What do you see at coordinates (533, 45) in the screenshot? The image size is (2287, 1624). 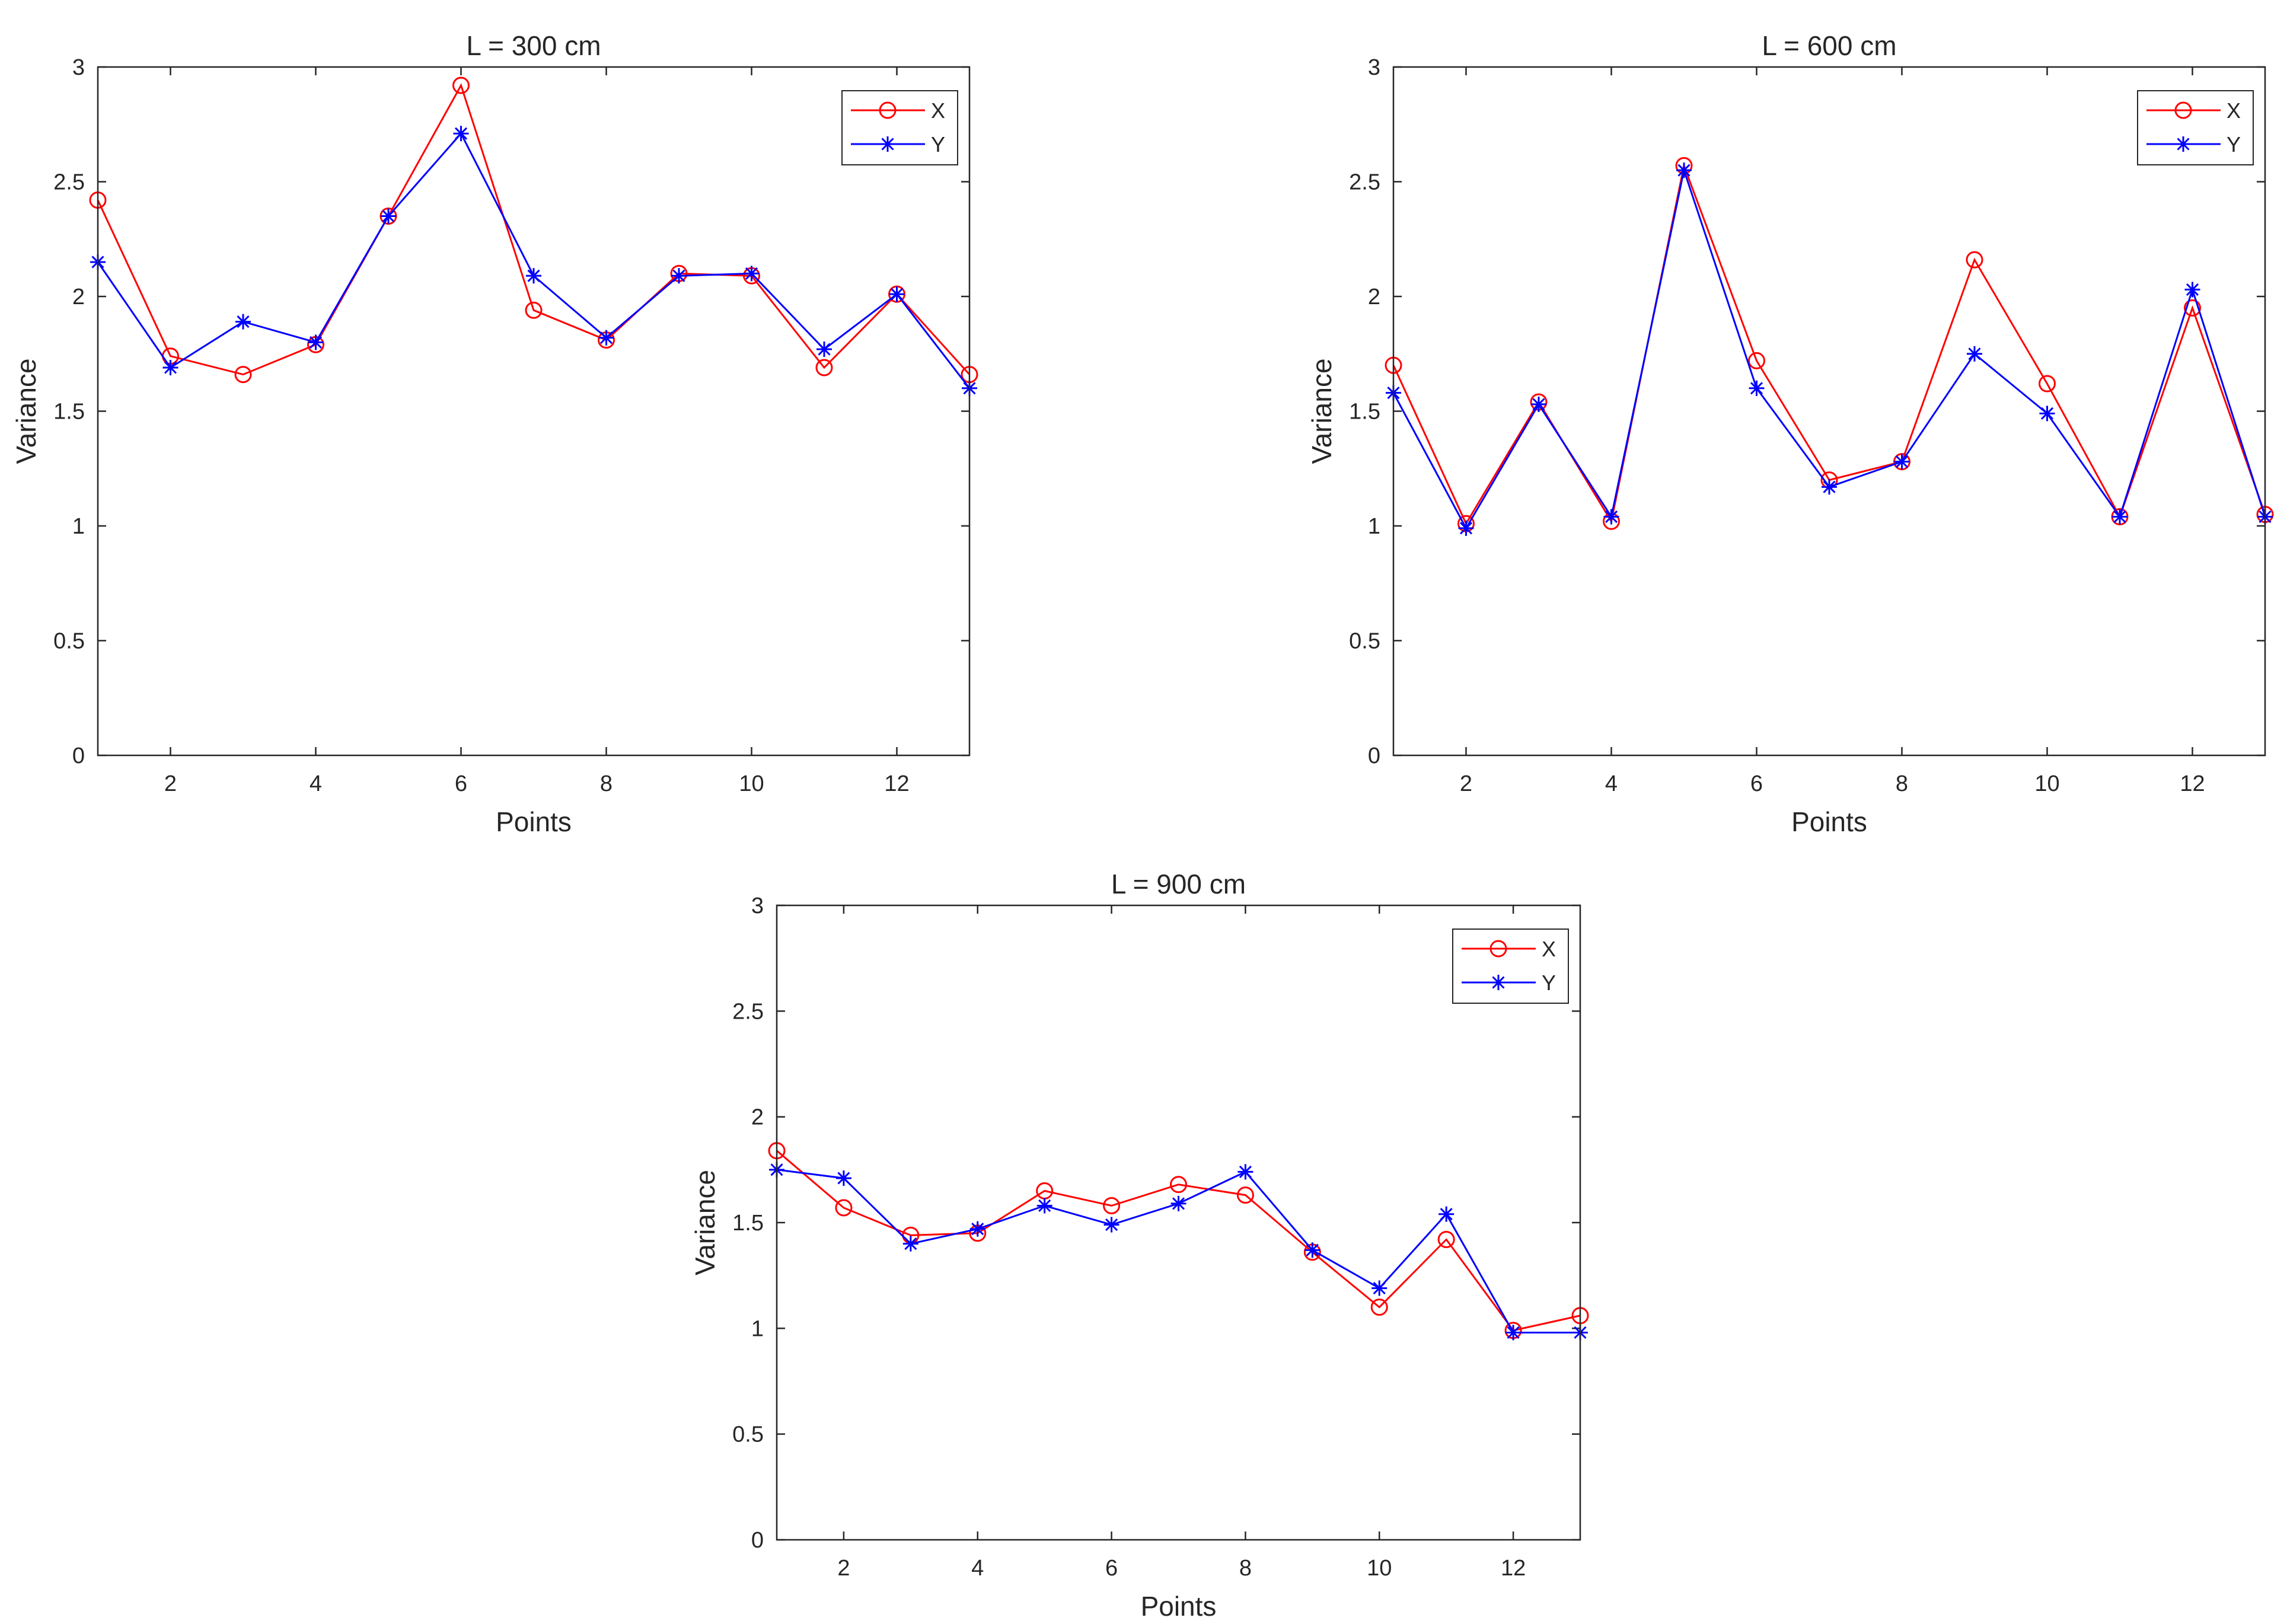 I see `chart-title: L = 300 cm` at bounding box center [533, 45].